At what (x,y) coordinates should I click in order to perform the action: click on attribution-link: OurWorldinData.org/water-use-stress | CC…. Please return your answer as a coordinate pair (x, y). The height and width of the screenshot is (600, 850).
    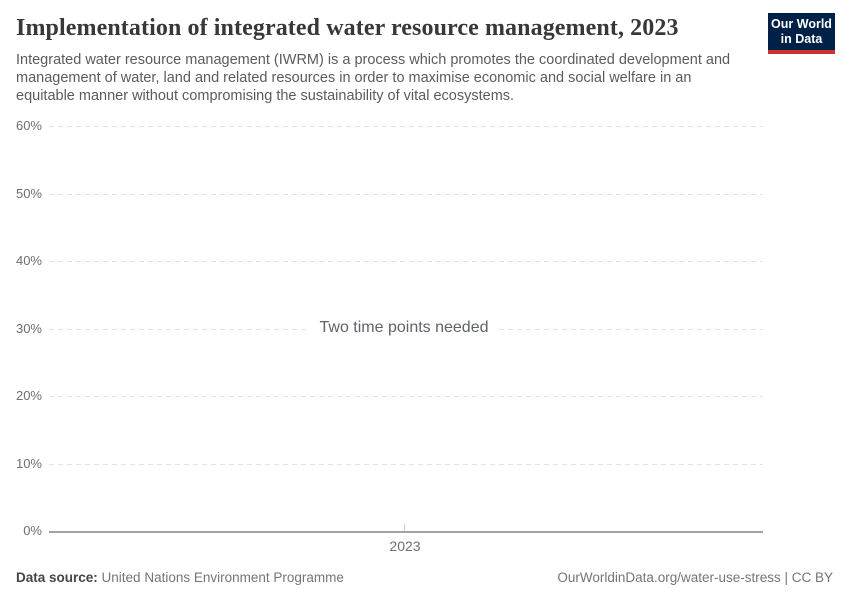
    Looking at the image, I should click on (695, 577).